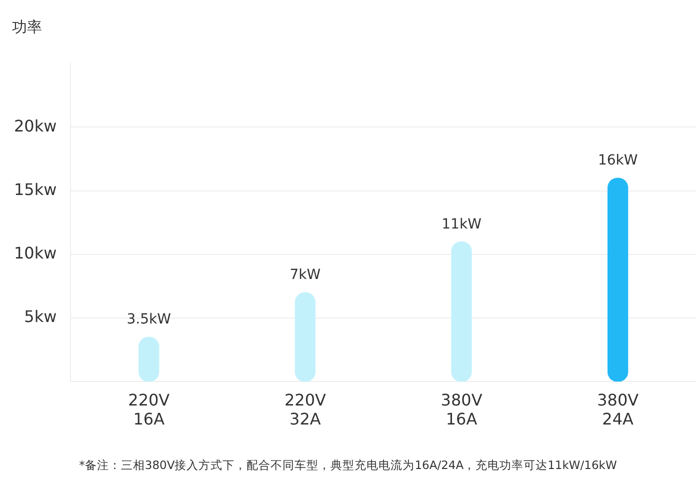  What do you see at coordinates (35, 253) in the screenshot?
I see `y-tick-label: 10kw` at bounding box center [35, 253].